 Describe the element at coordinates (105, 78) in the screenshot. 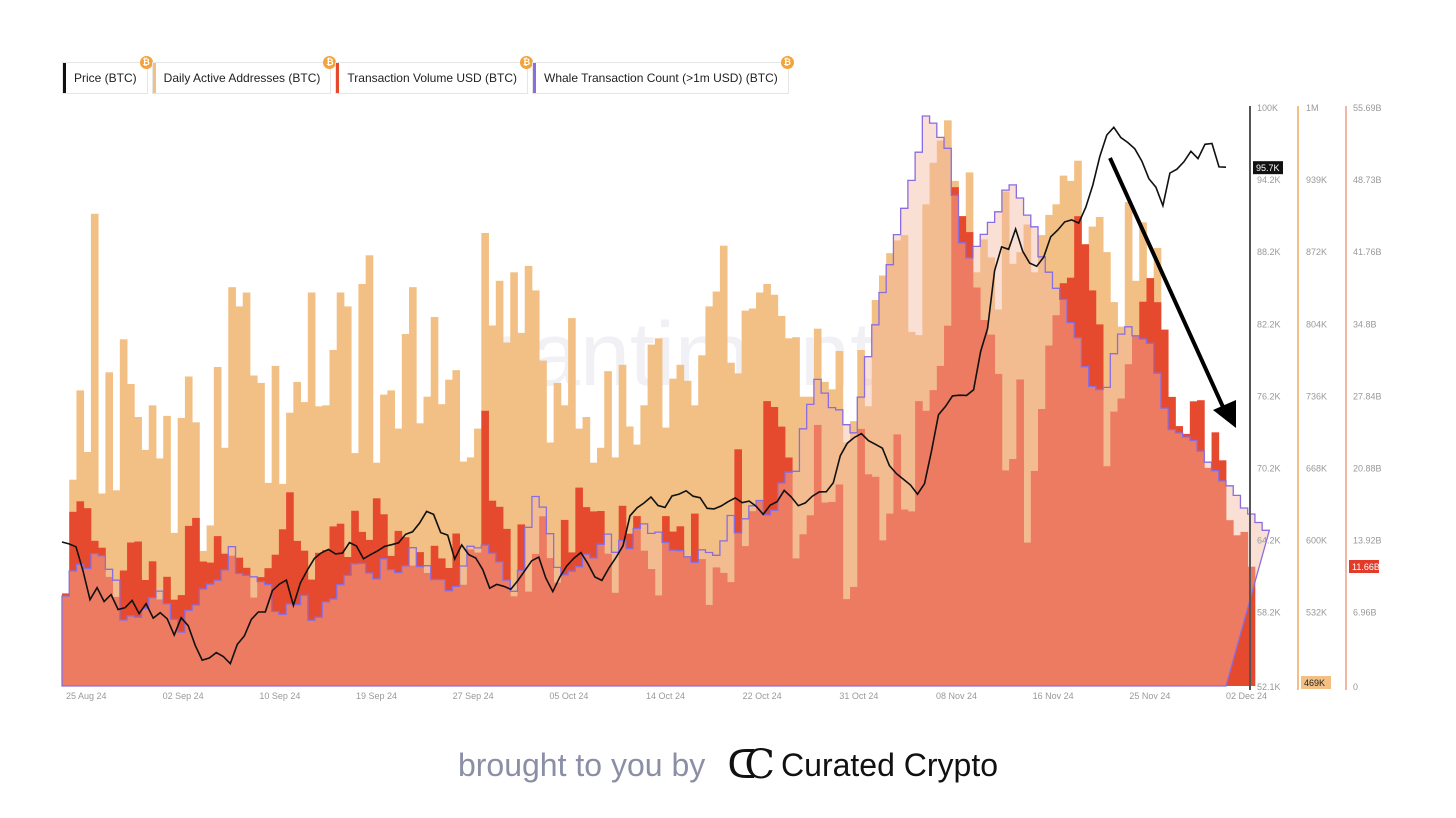

I see `legend-label-price: Price (BTC)` at that location.